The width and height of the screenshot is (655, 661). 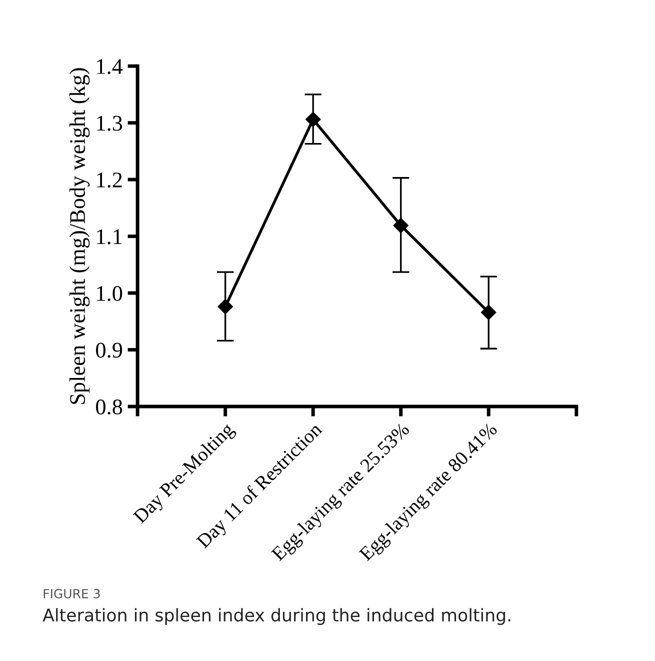 I want to click on y-tick-label: 1.3, so click(x=109, y=123).